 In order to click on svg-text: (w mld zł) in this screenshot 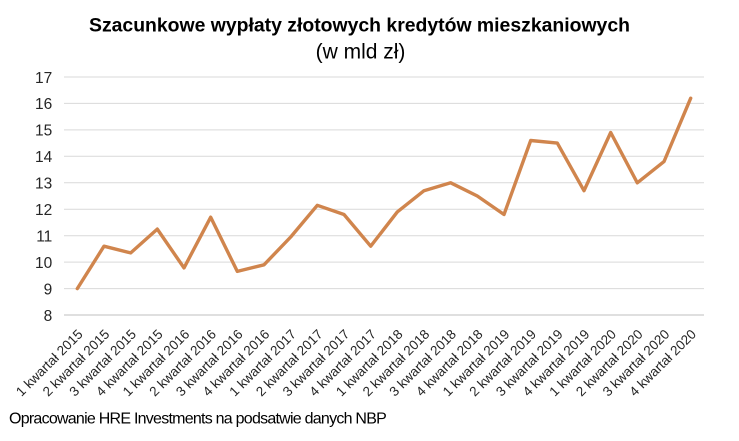, I will do `click(361, 52)`.